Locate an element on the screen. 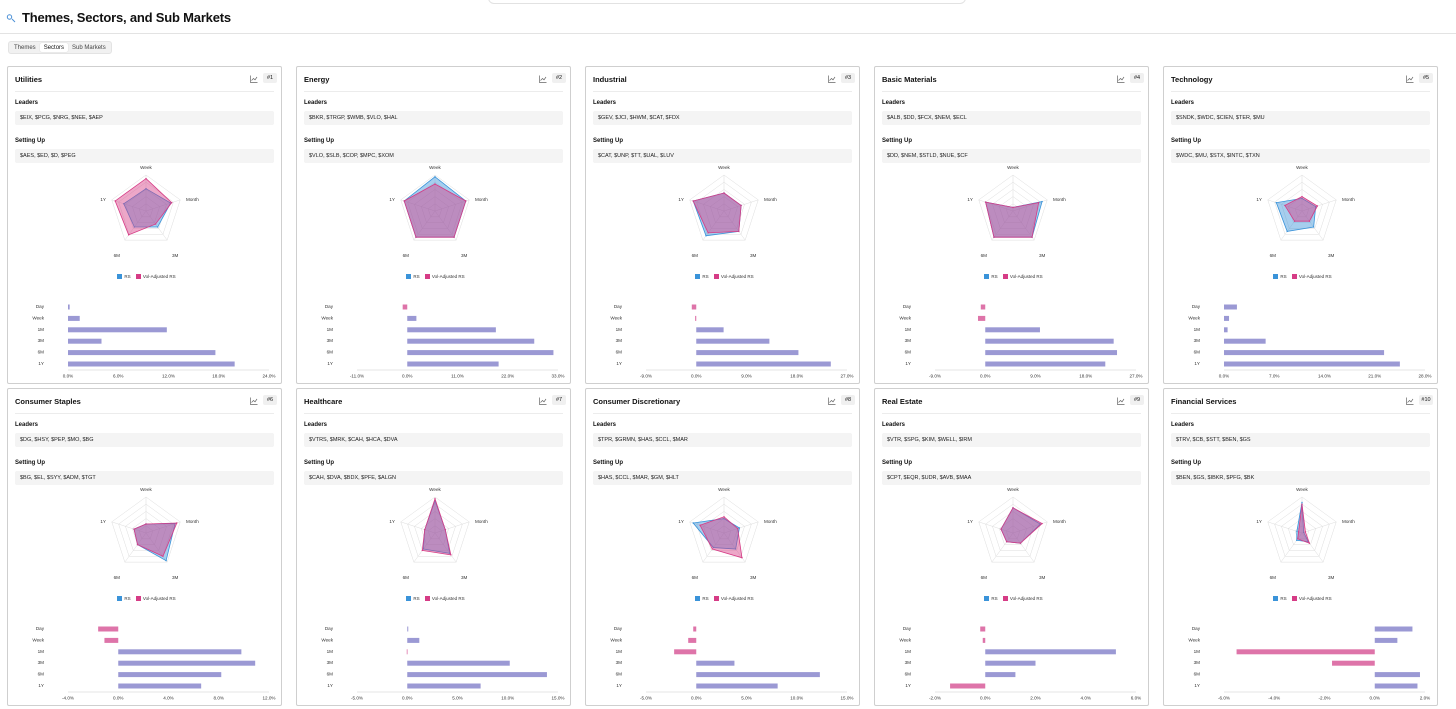 The height and width of the screenshot is (709, 1456). legend-rs-swatch is located at coordinates (409, 277).